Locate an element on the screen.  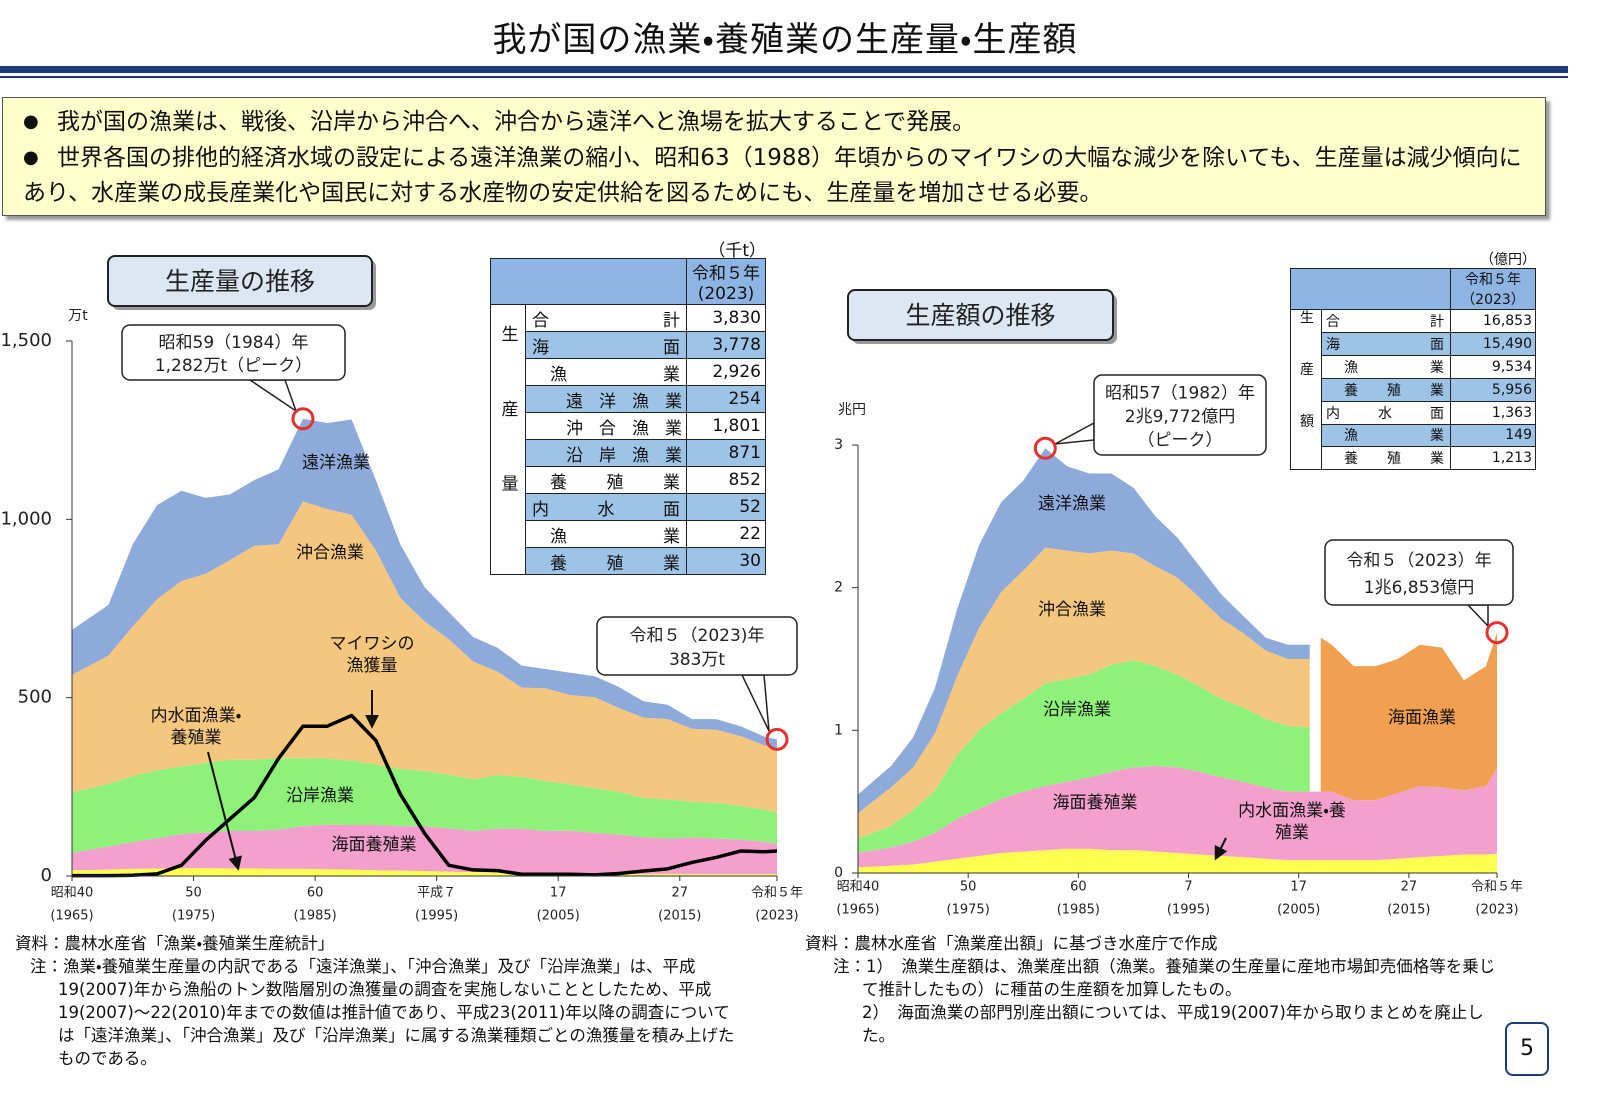
table-row: 海面 3,778 is located at coordinates (628, 345).